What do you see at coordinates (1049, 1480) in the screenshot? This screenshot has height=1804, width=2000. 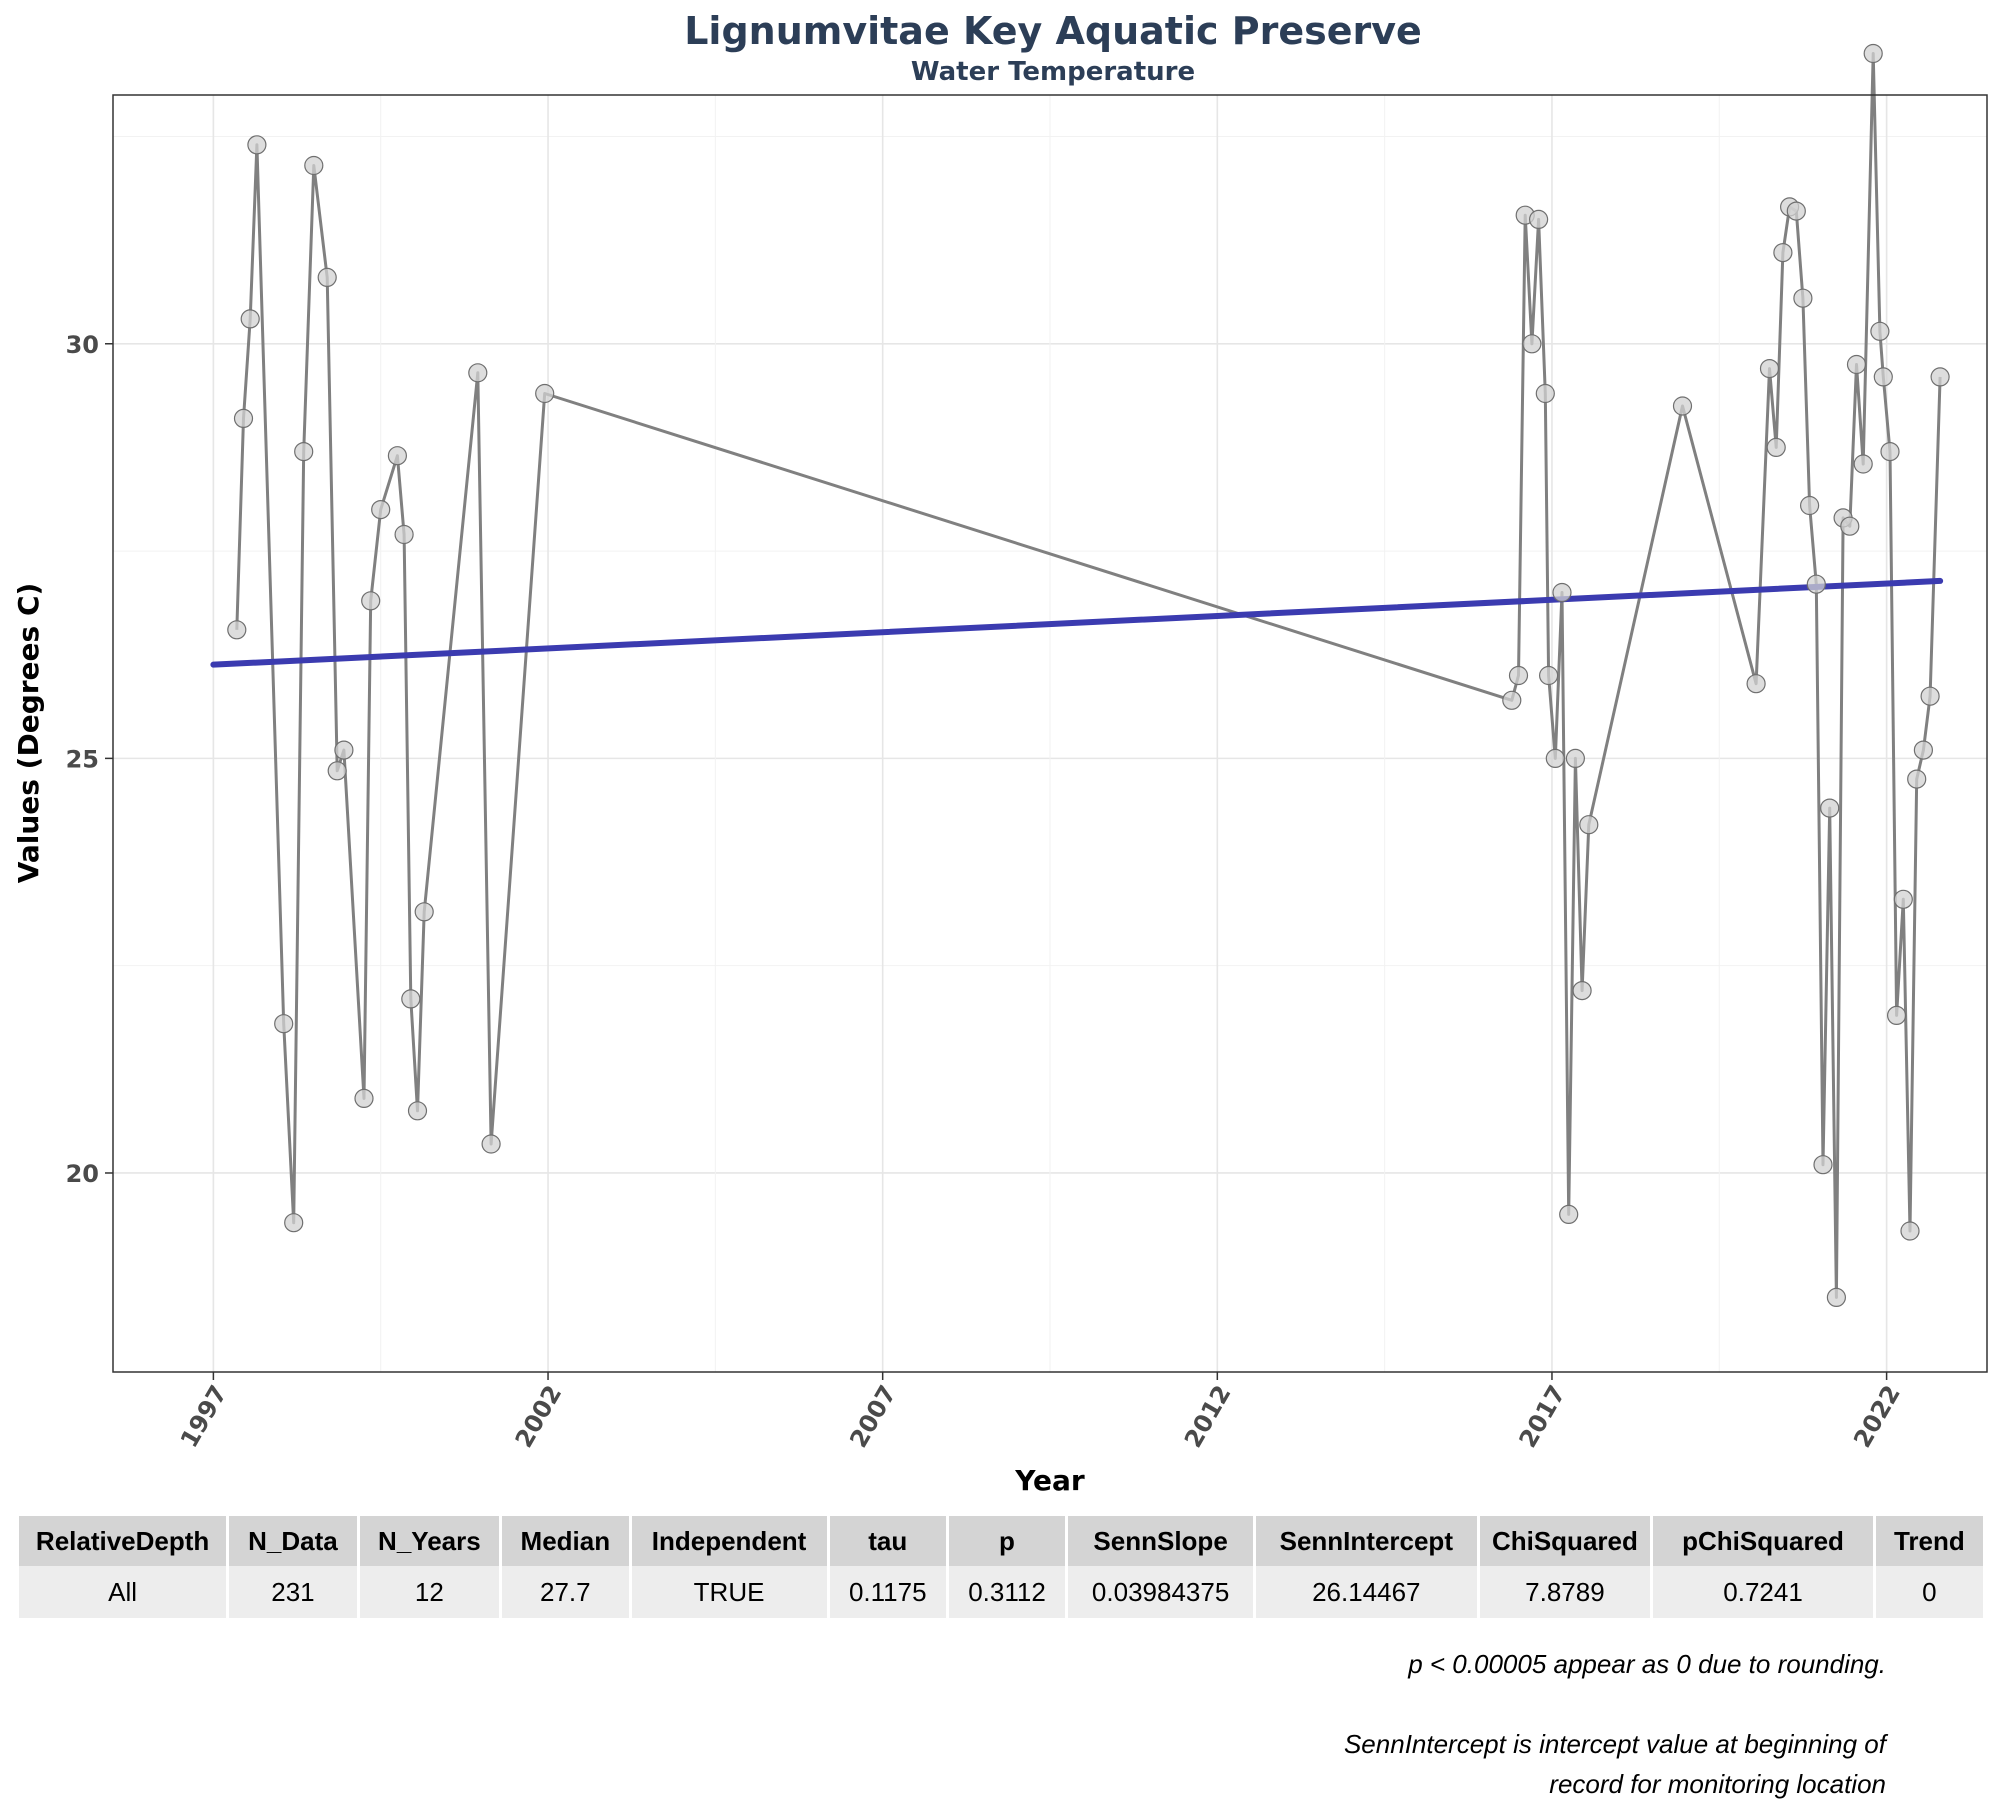 I see `x-axis-title: Year` at bounding box center [1049, 1480].